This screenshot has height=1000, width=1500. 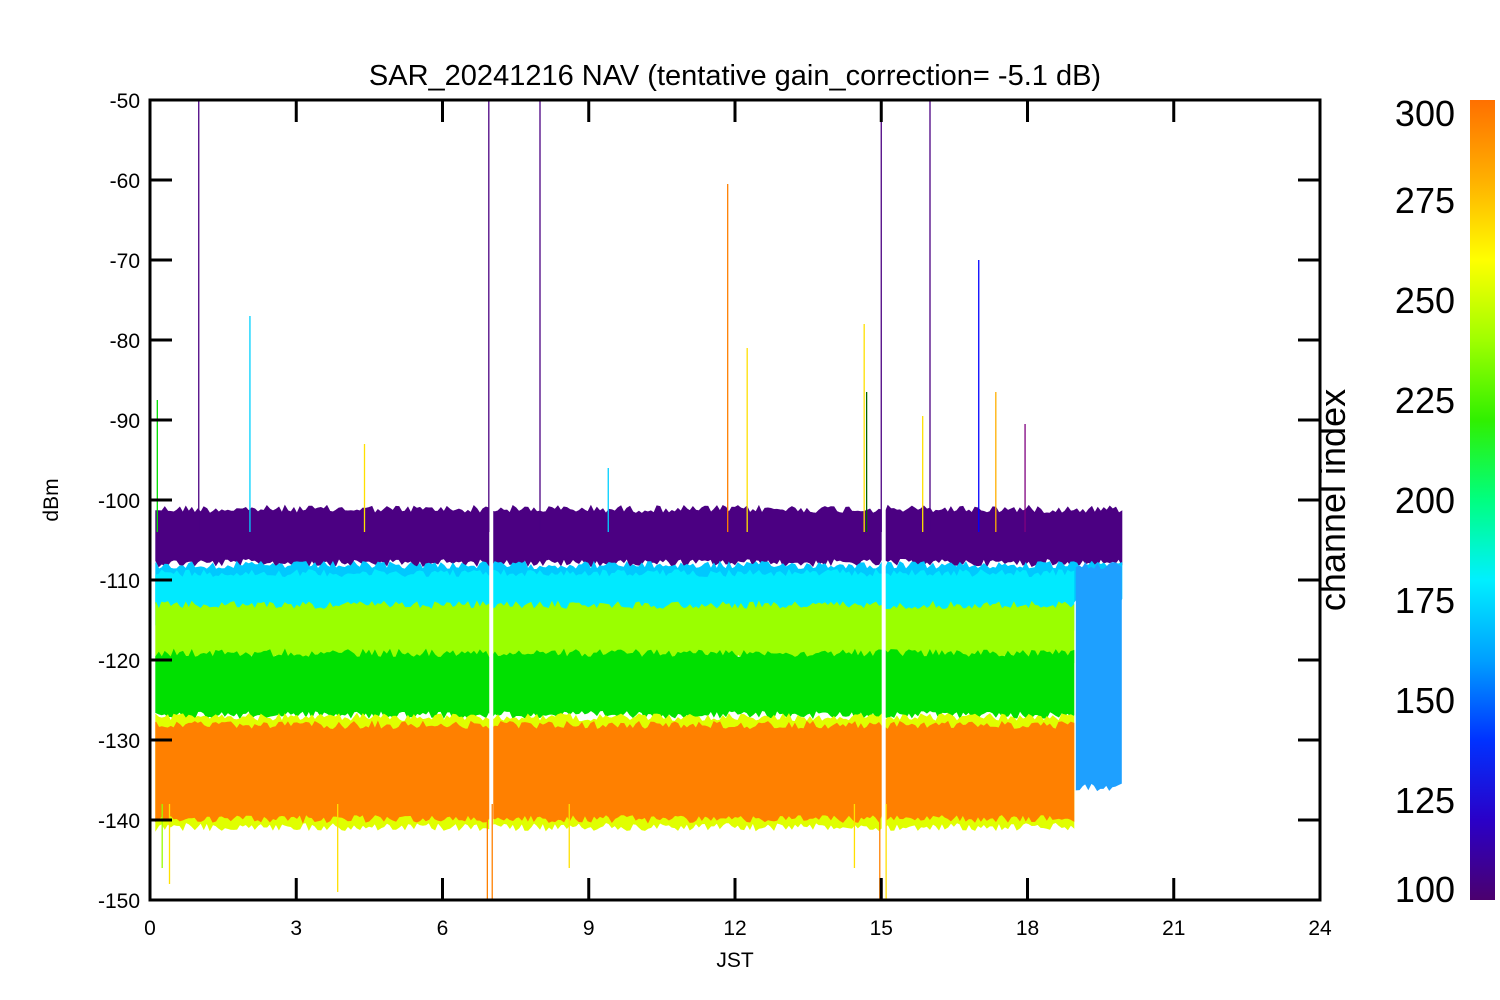 What do you see at coordinates (1482, 500) in the screenshot?
I see `colorbar` at bounding box center [1482, 500].